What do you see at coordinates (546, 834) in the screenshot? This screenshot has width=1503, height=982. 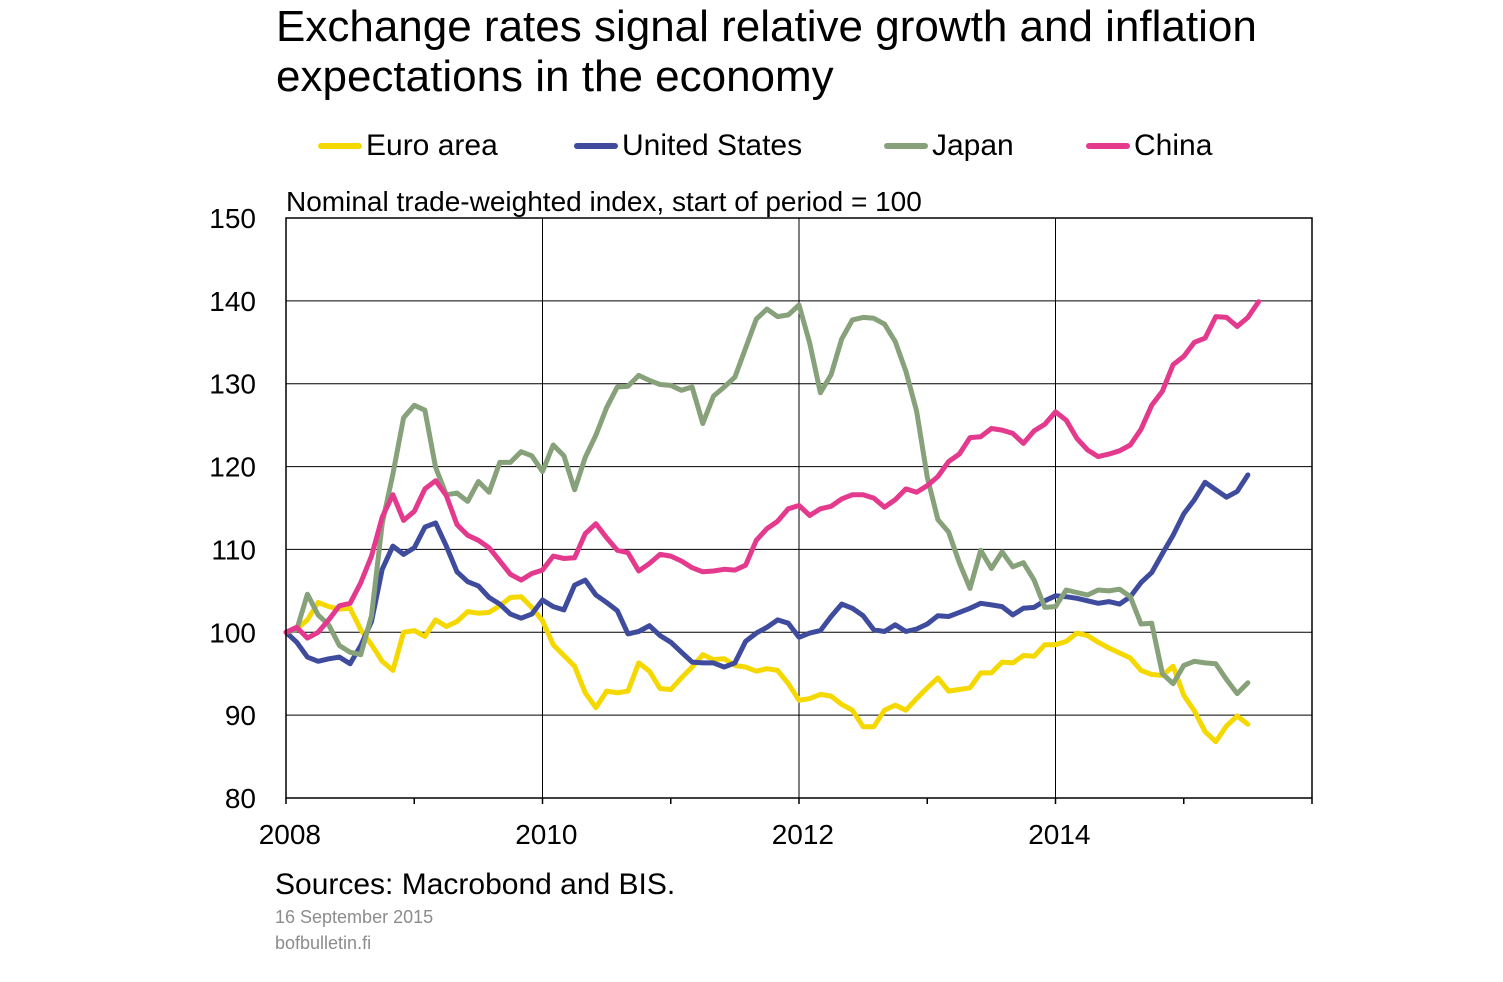 I see `x-tick-label: 2010` at bounding box center [546, 834].